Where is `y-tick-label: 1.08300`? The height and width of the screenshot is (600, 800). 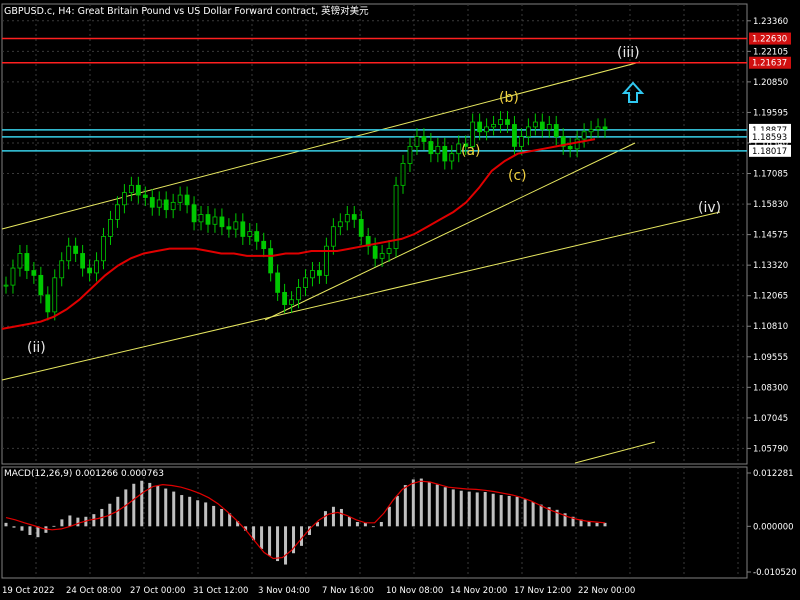 y-tick-label: 1.08300 is located at coordinates (770, 388).